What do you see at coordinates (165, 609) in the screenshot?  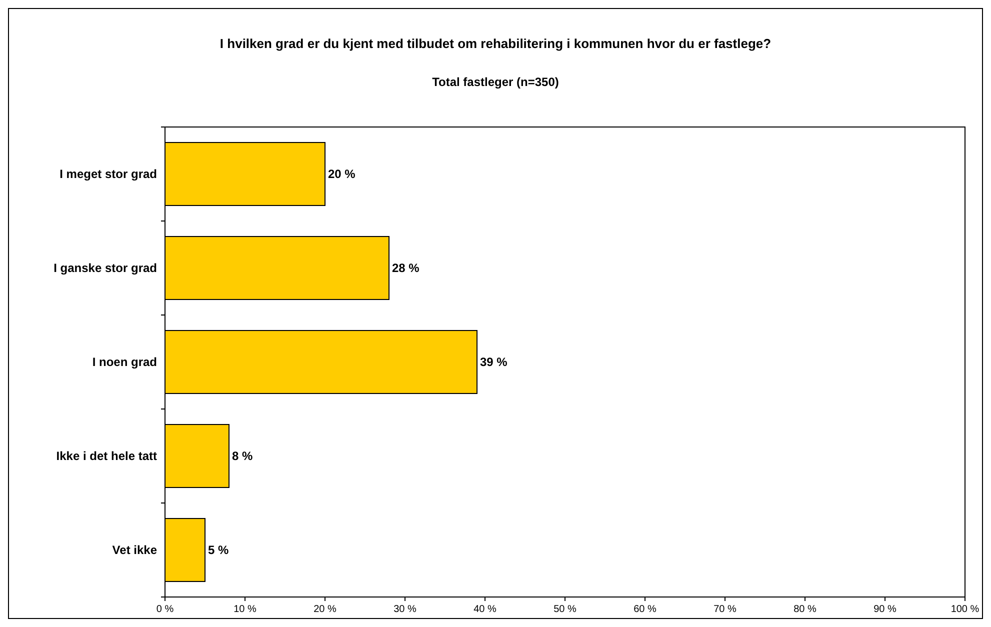 I see `x-tick-label: 0 %` at bounding box center [165, 609].